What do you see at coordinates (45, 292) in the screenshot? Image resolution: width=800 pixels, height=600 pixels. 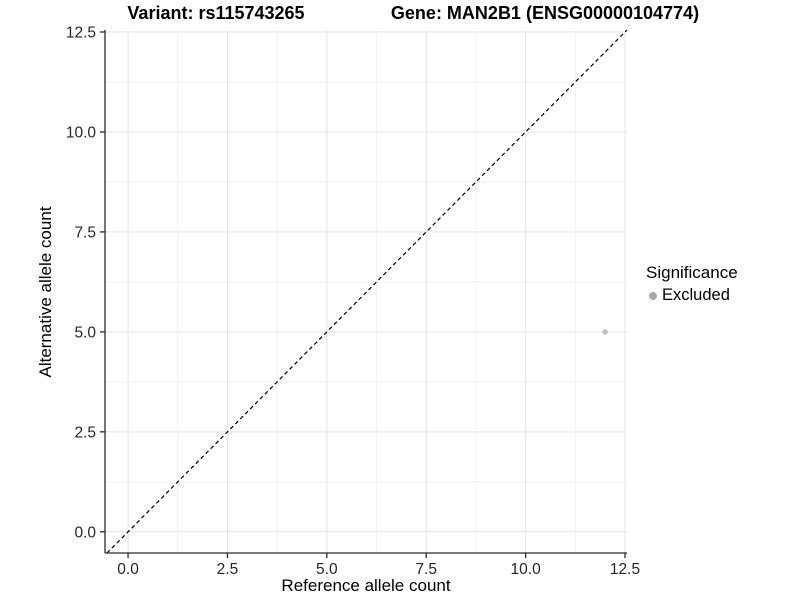 I see `y-axis-title: Alternative allele count` at bounding box center [45, 292].